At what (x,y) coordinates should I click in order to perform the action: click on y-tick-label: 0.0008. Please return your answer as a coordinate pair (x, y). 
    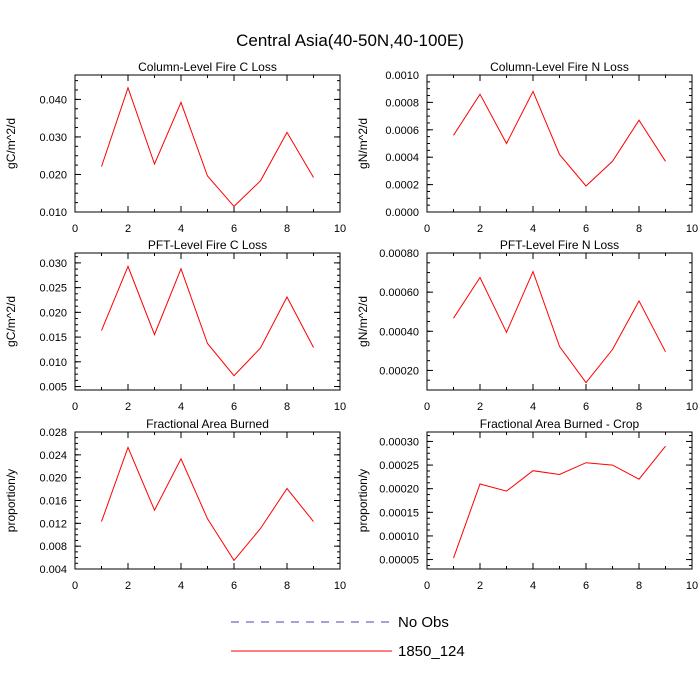
    Looking at the image, I should click on (402, 103).